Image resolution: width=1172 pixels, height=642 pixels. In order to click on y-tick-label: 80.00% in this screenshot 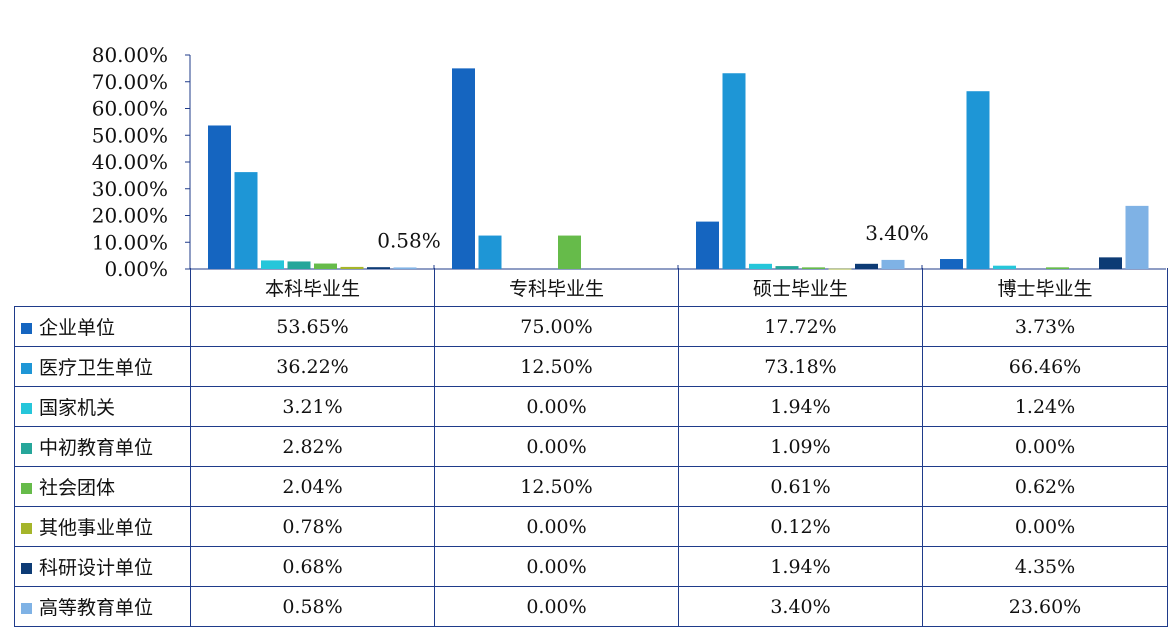, I will do `click(130, 55)`.